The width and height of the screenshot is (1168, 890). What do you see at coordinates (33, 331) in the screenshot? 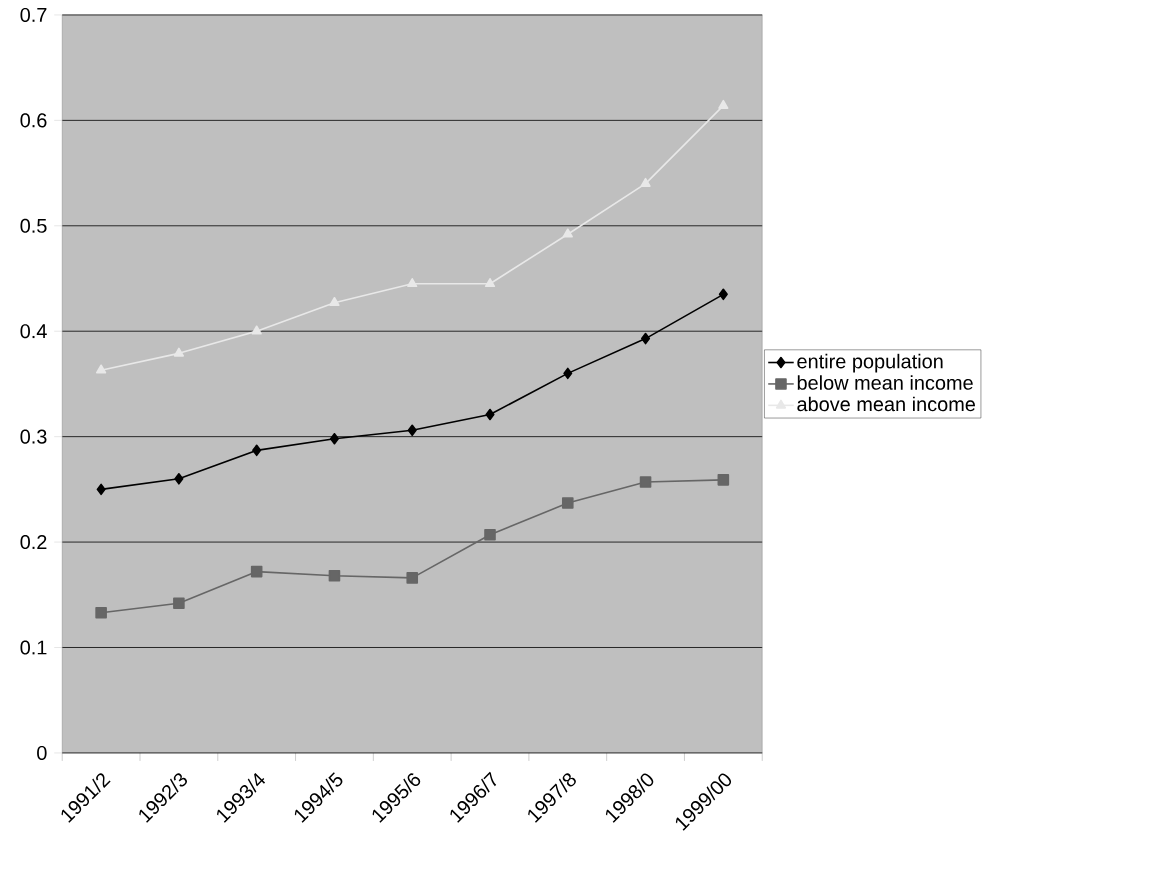
I see `y-tick-label: 0.4` at bounding box center [33, 331].